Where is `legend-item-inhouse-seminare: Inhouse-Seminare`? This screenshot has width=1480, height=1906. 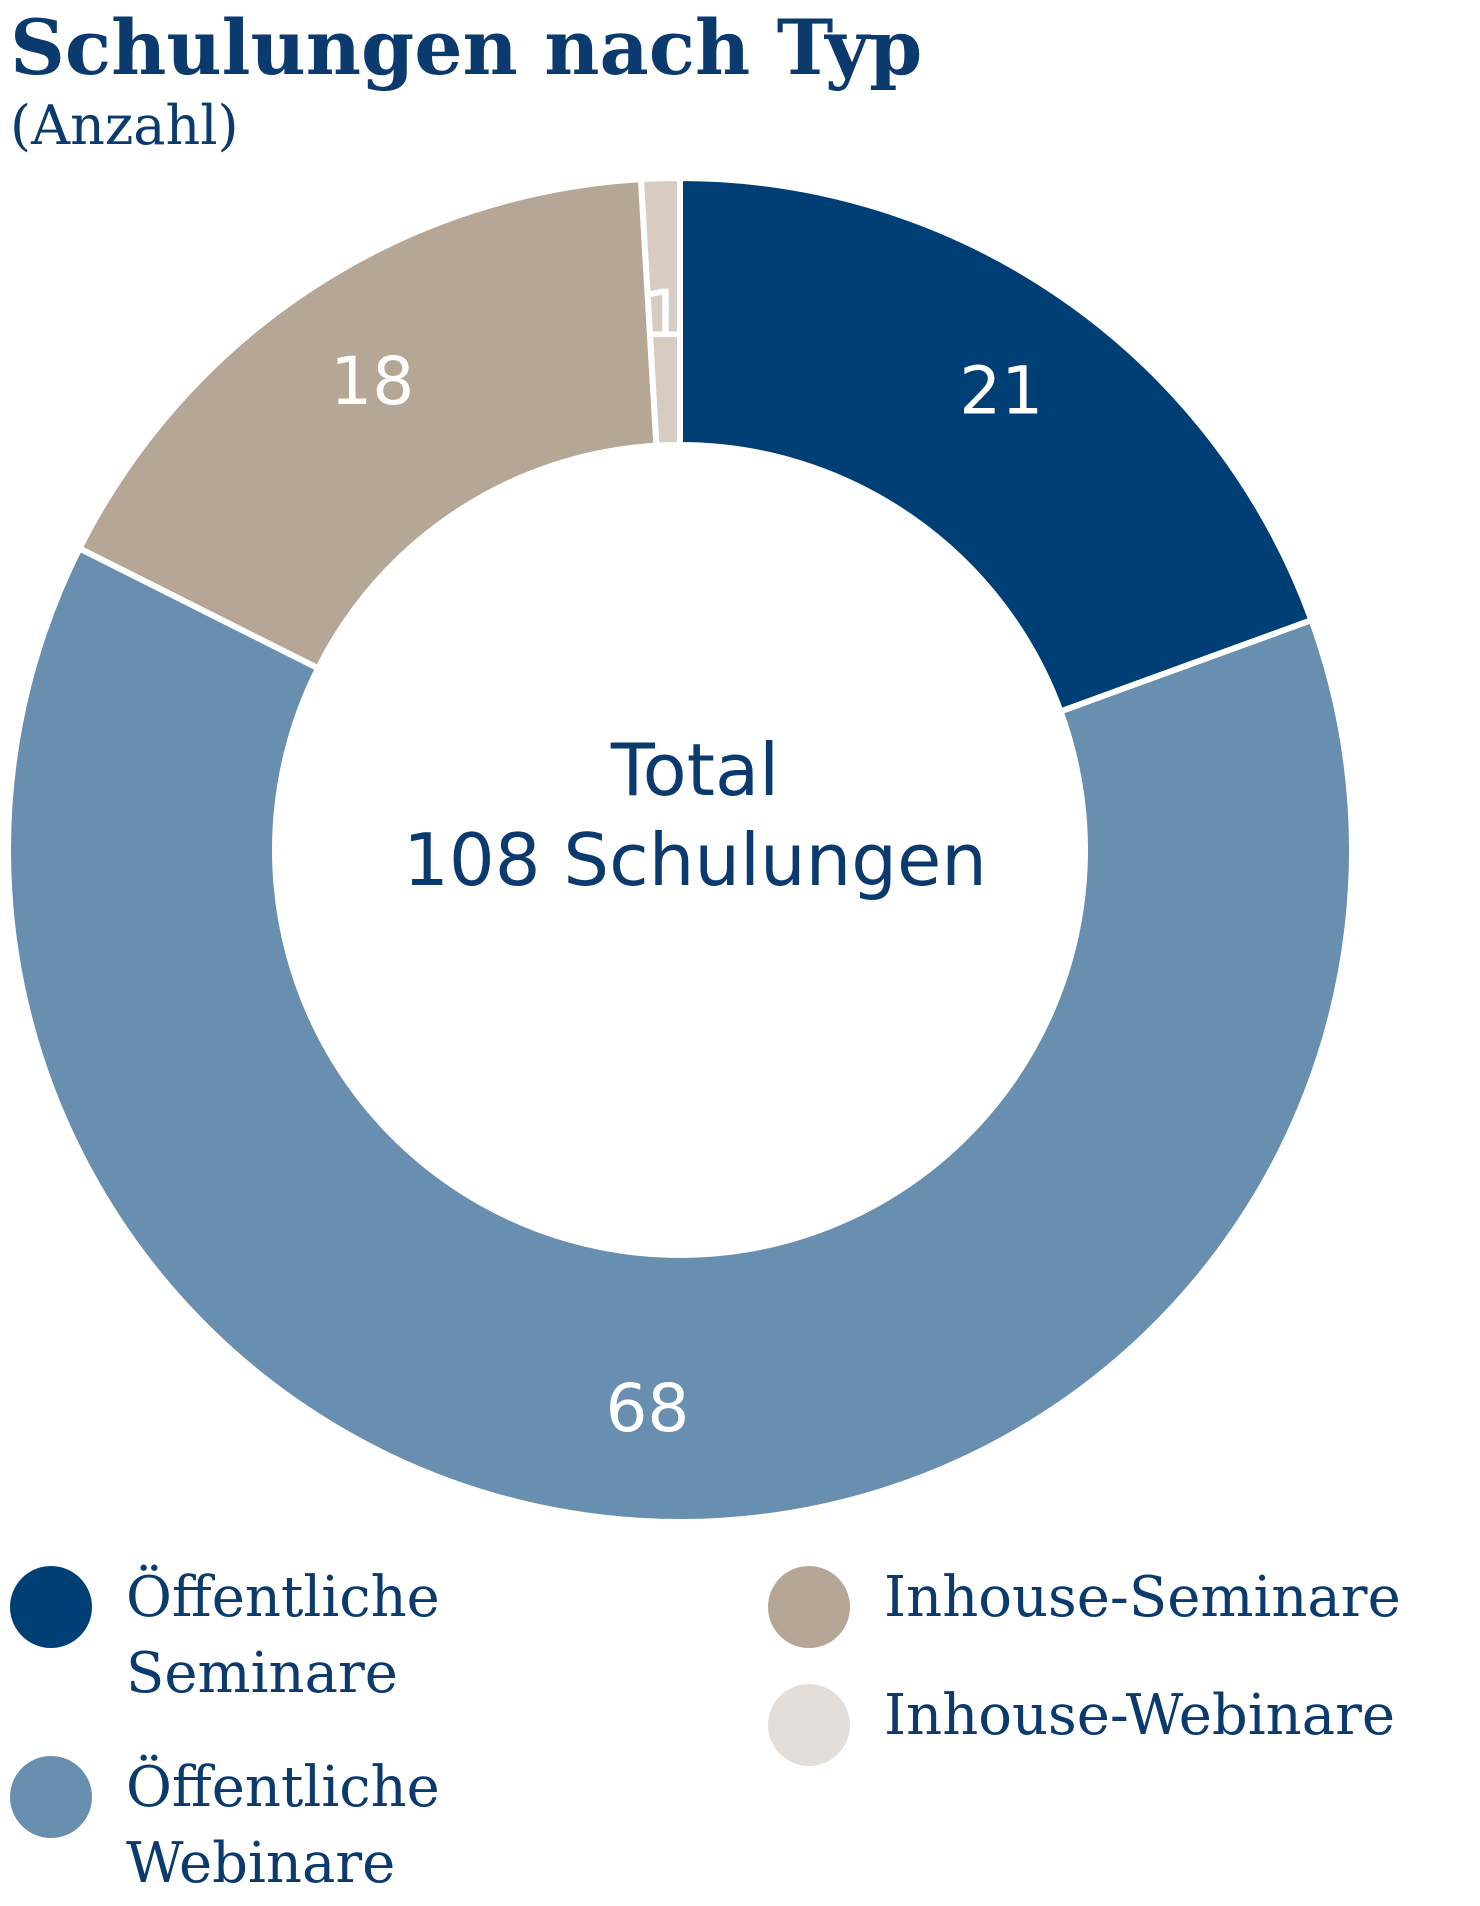 legend-item-inhouse-seminare: Inhouse-Seminare is located at coordinates (1084, 1604).